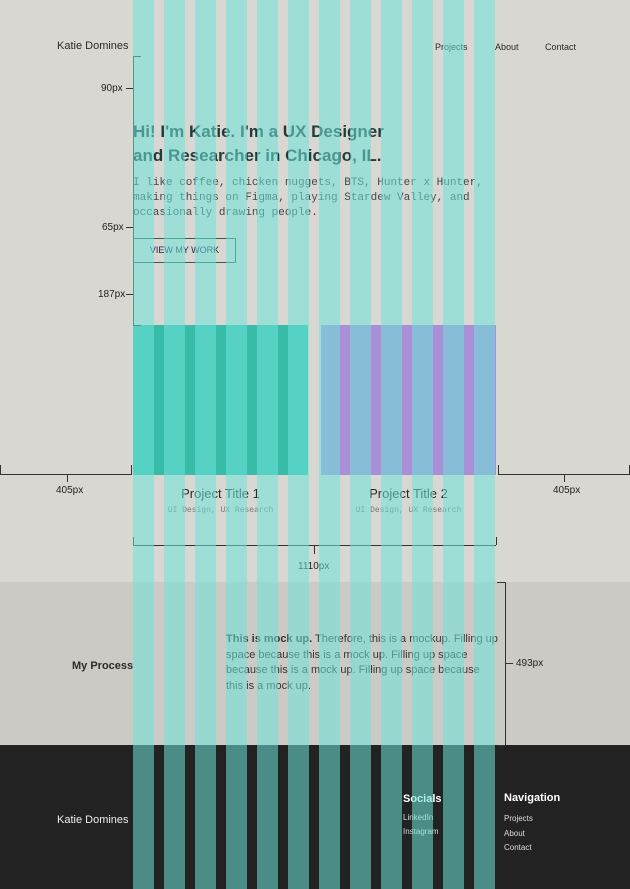  I want to click on cta-button: VIEW MY WORK, so click(184, 250).